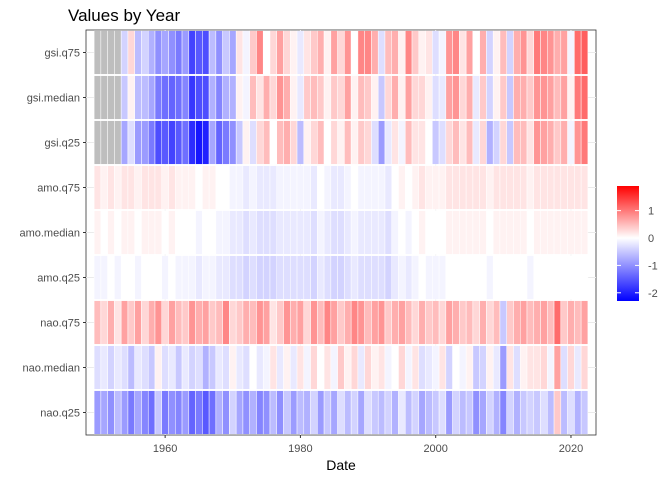  Describe the element at coordinates (368, 445) in the screenshot. I see `x-axis: 1960 1980 2000 2020` at that location.